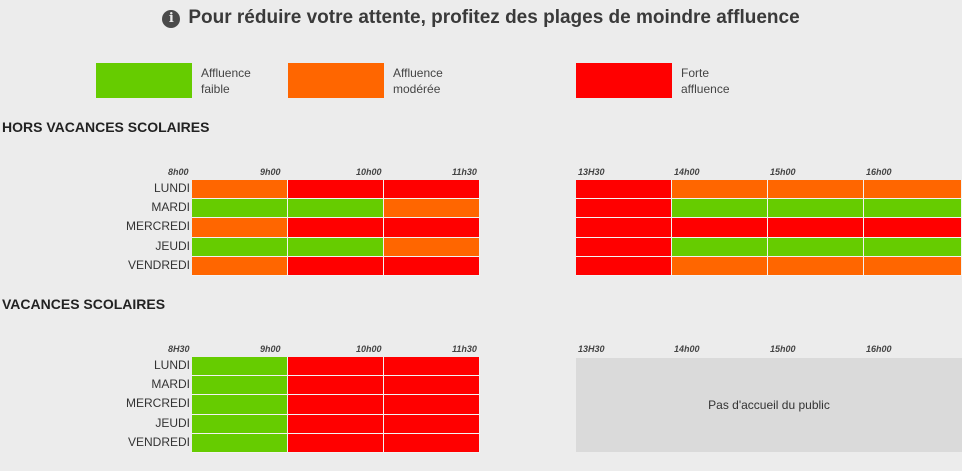  I want to click on legend-swatch-forte, so click(624, 80).